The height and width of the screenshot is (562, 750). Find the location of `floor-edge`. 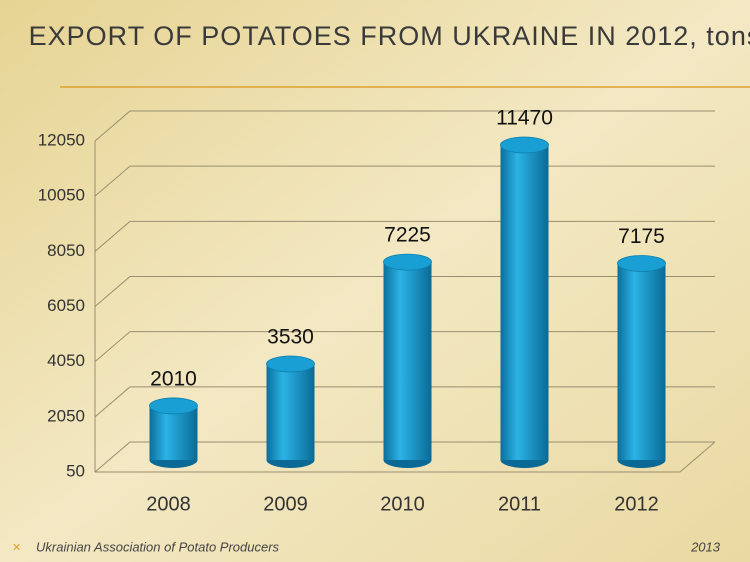

floor-edge is located at coordinates (405, 457).